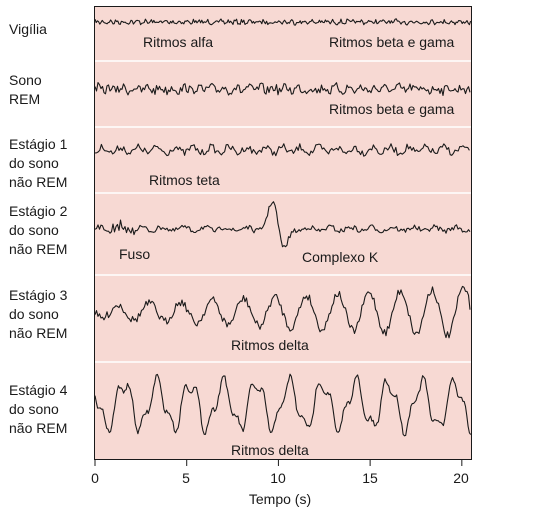 The width and height of the screenshot is (541, 518). What do you see at coordinates (25, 99) in the screenshot?
I see `stage-label-line: REM` at bounding box center [25, 99].